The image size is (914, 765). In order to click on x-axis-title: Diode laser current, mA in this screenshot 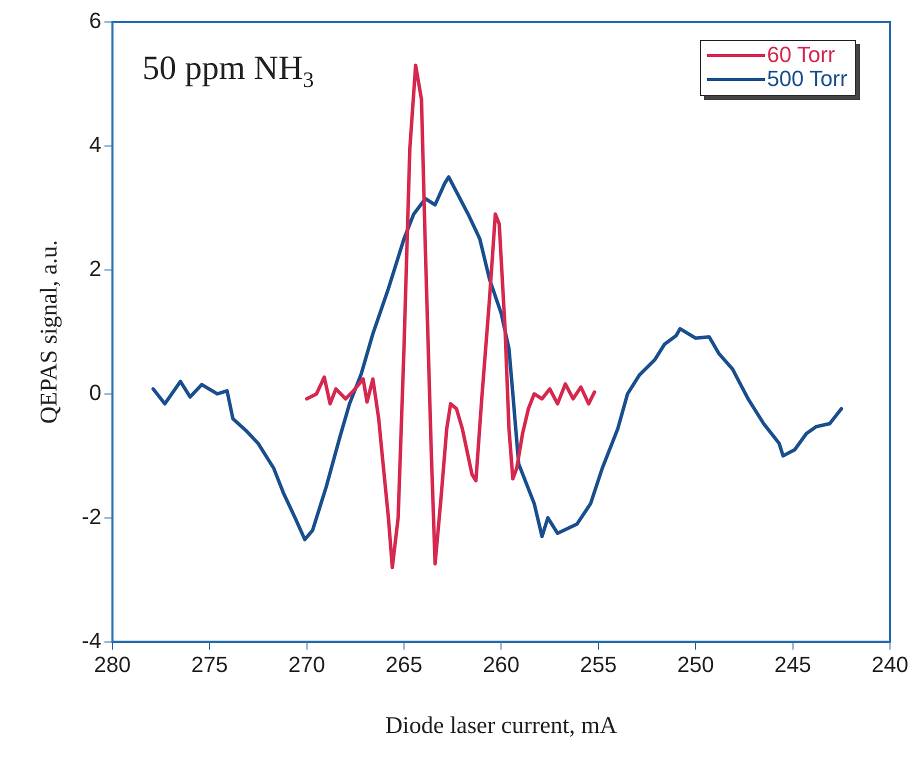, I will do `click(501, 725)`.